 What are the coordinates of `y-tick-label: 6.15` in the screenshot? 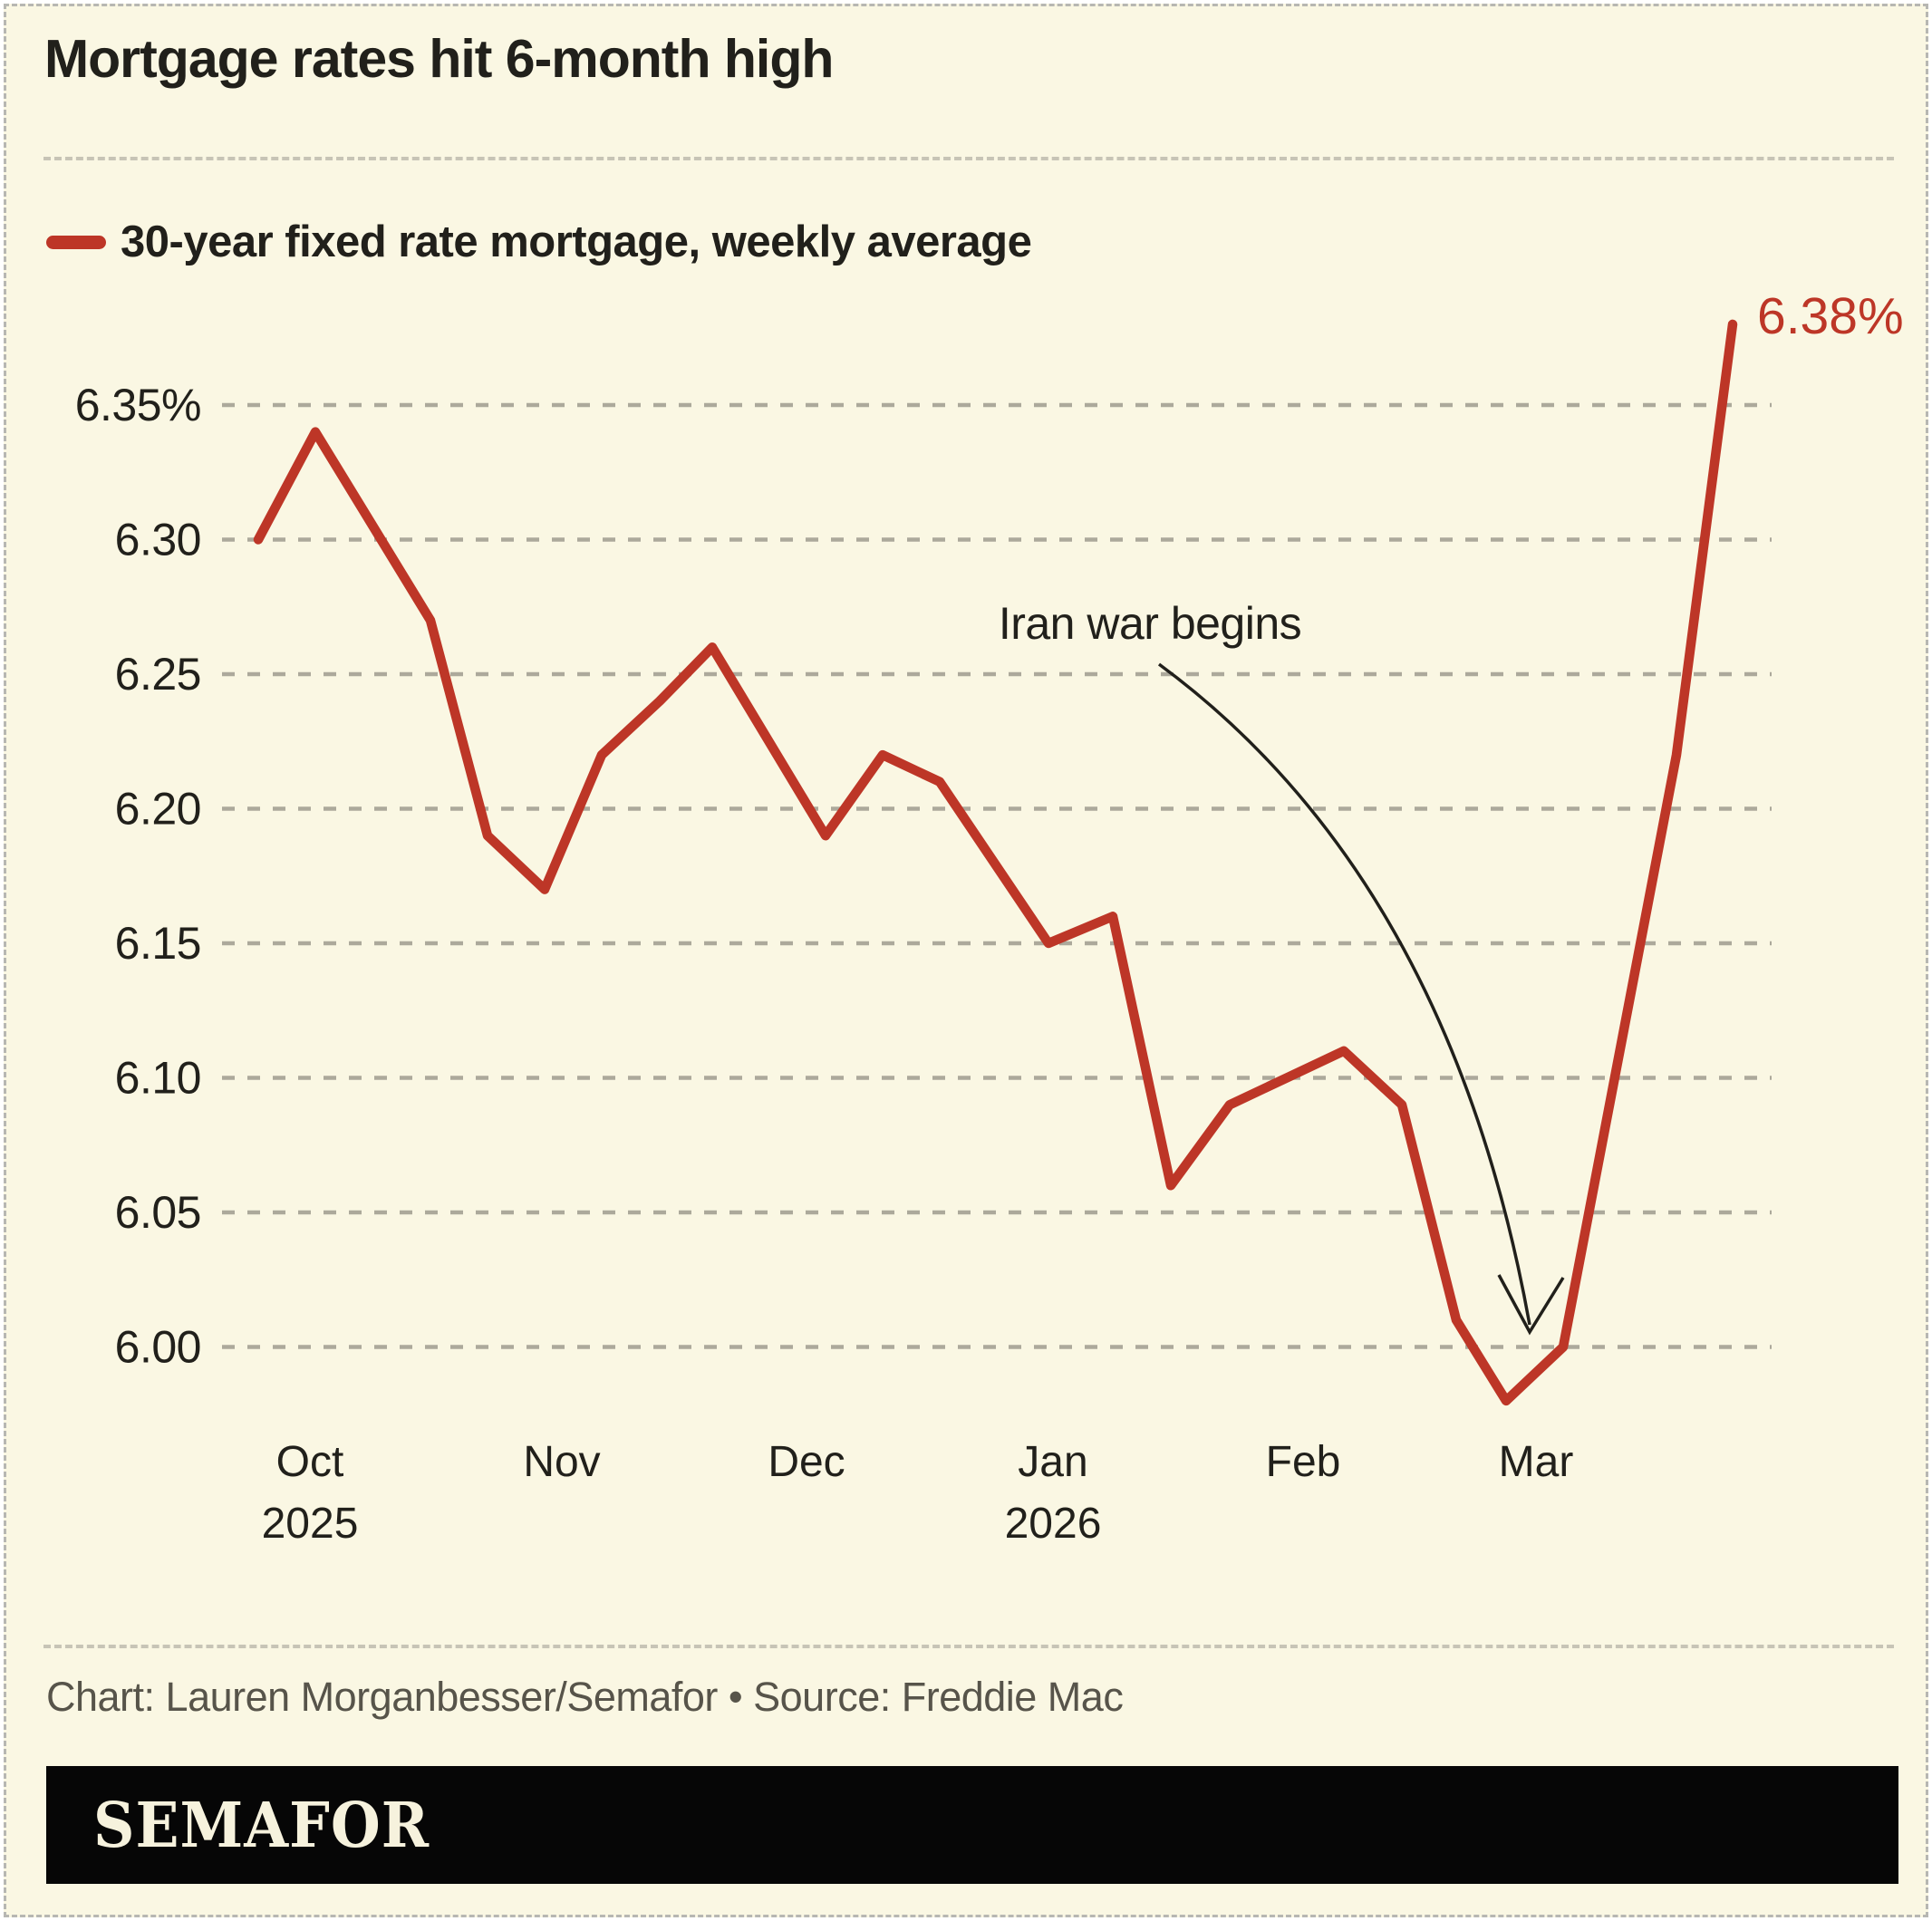 It's located at (158, 944).